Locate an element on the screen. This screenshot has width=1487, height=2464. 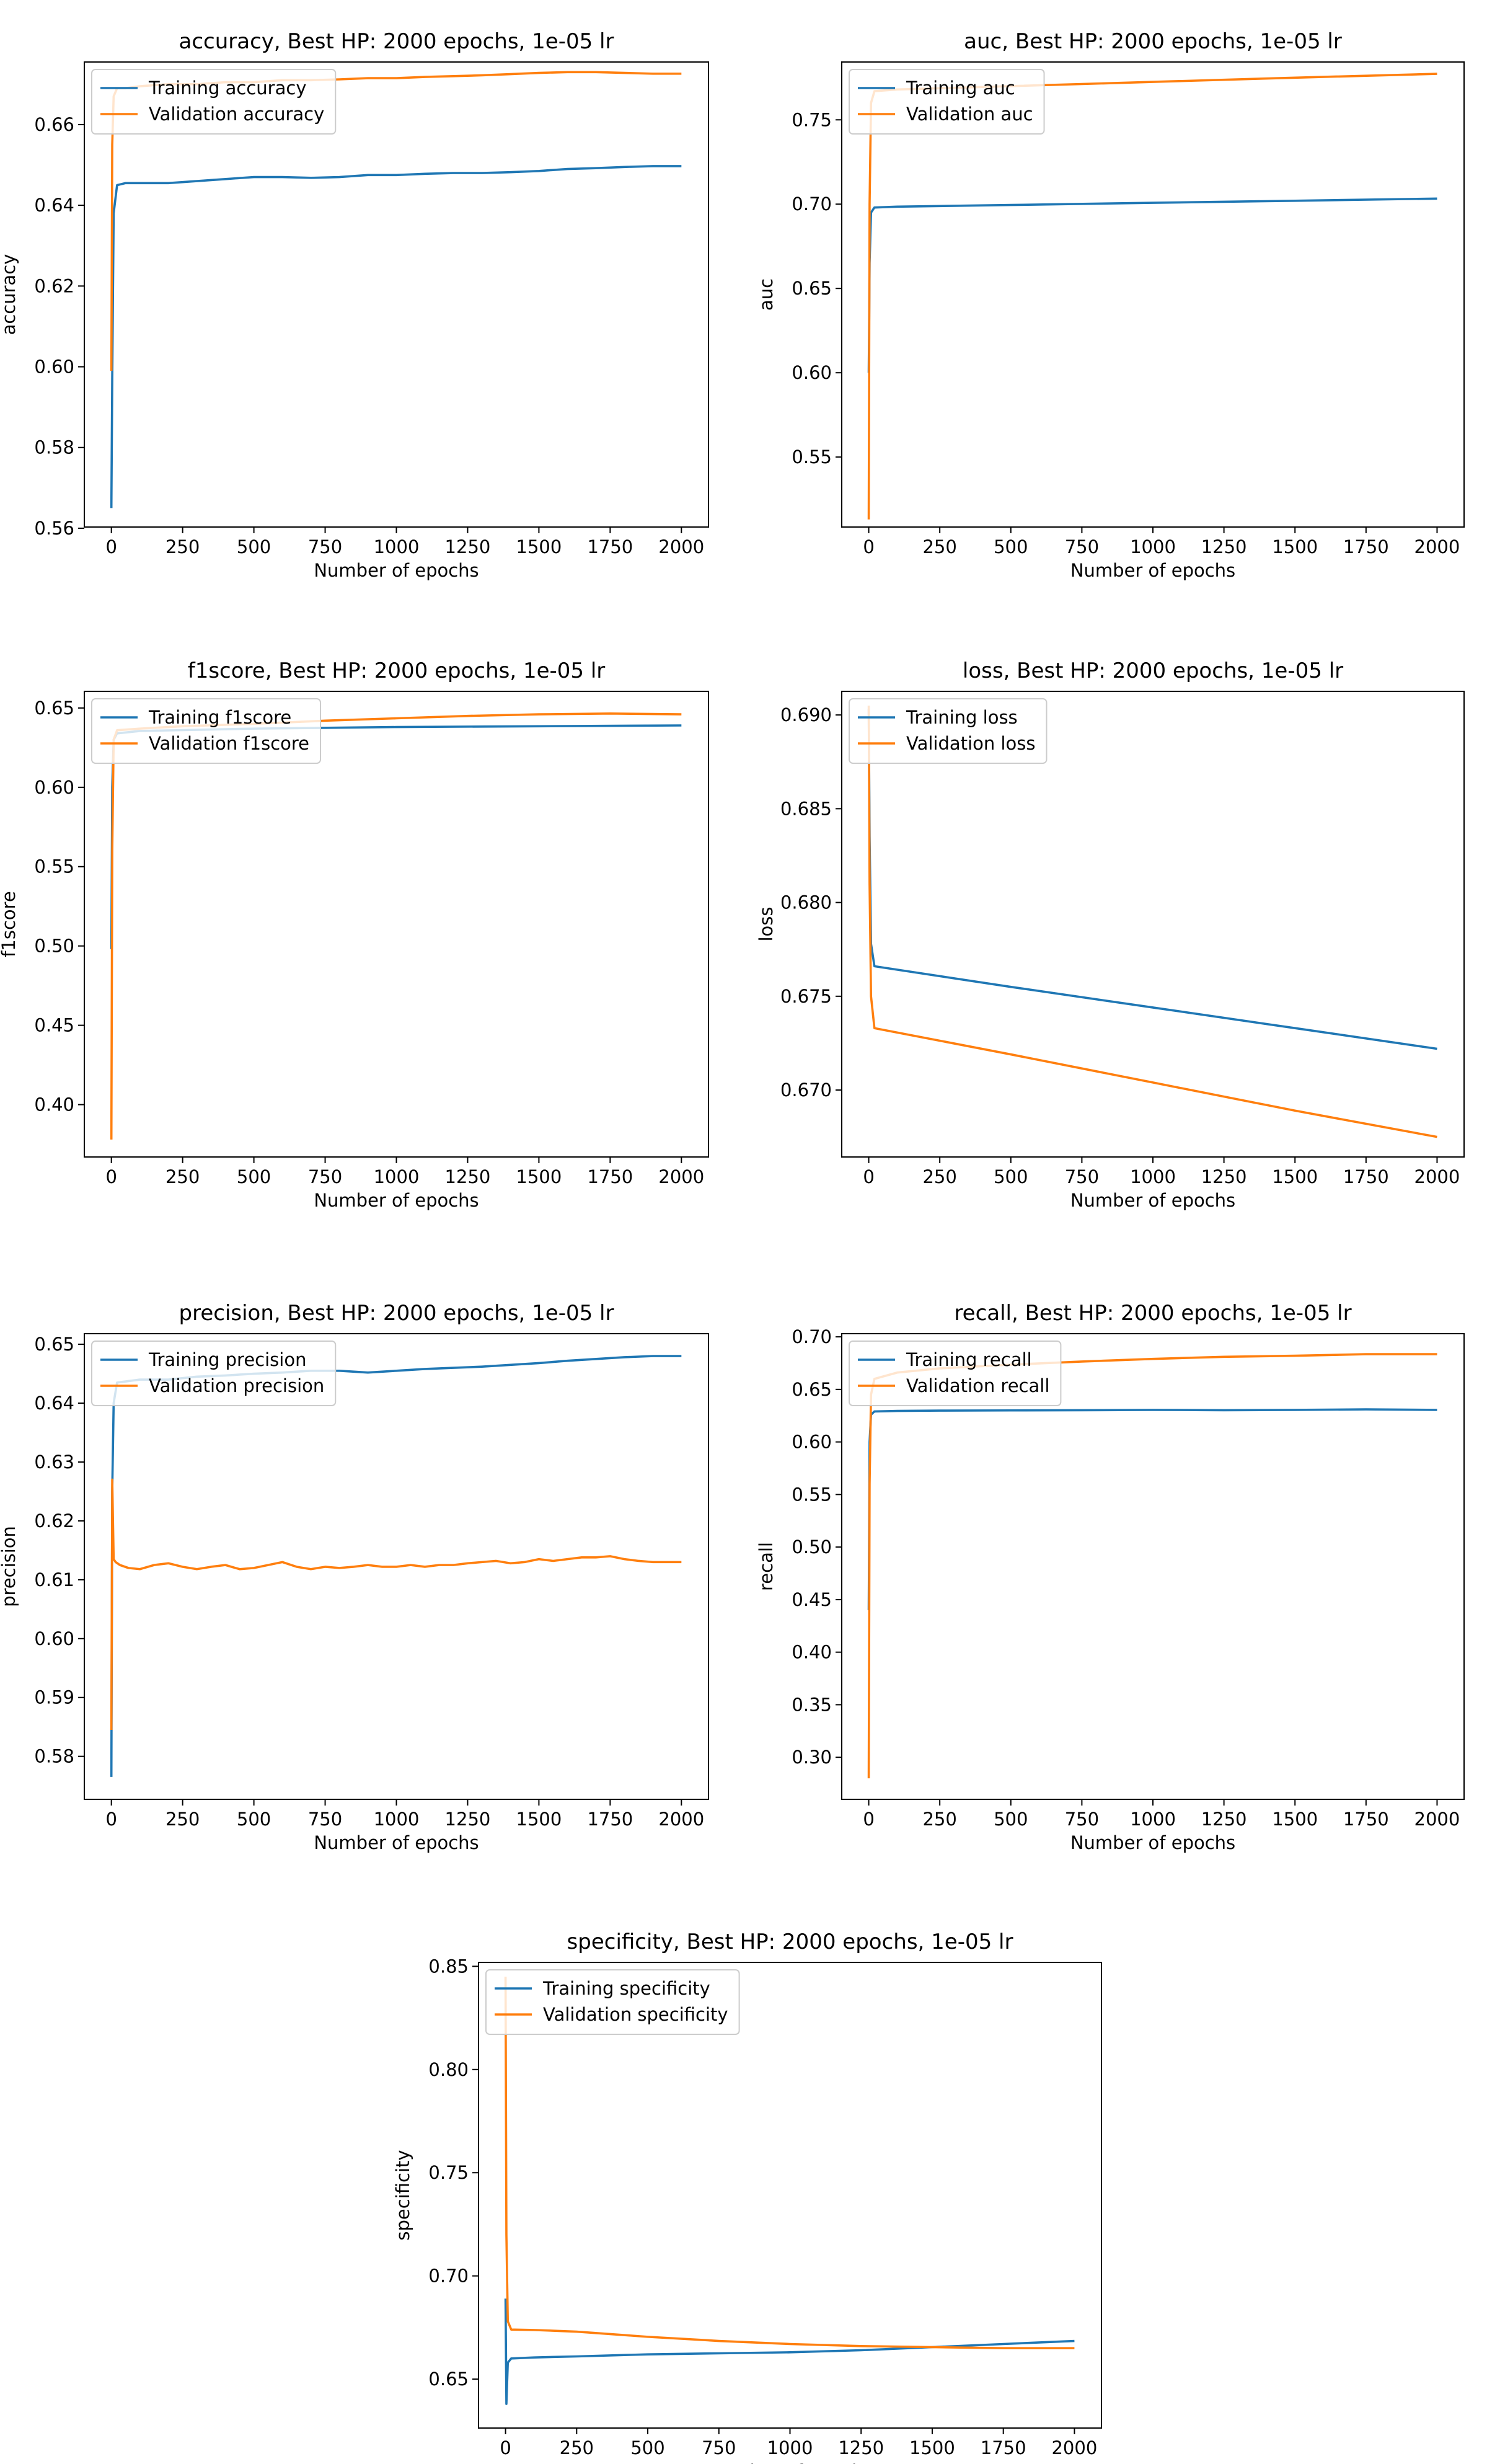
y-tick-label: 0.70 is located at coordinates (448, 2276).